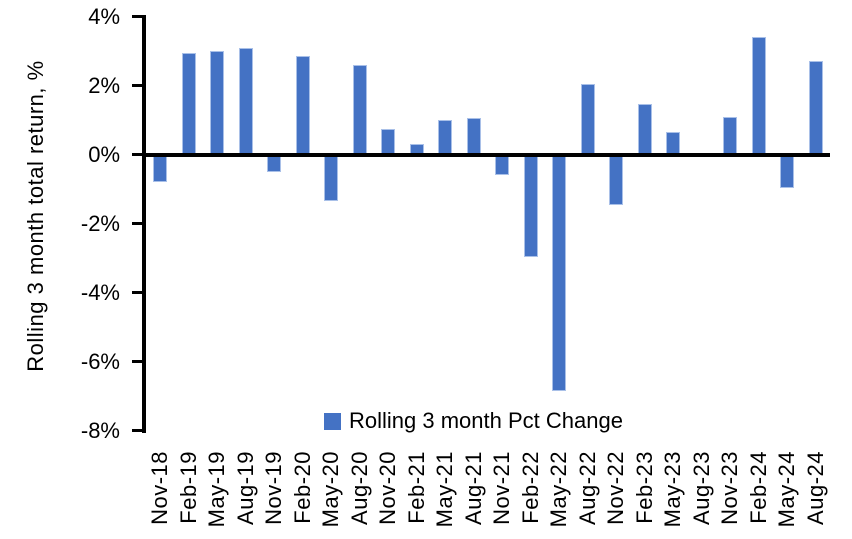  Describe the element at coordinates (673, 489) in the screenshot. I see `x-tick-label: May-23` at that location.